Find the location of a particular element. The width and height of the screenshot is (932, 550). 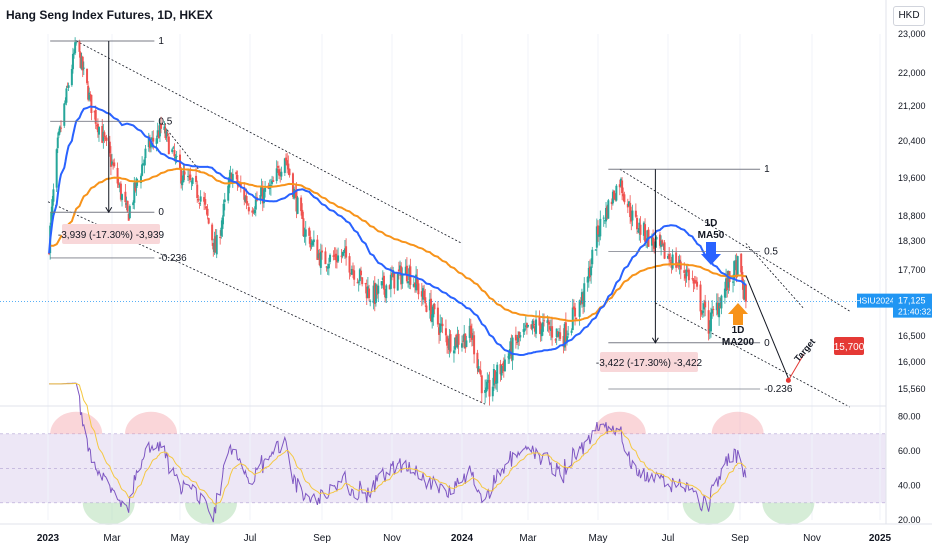

rsi-overbought-zone is located at coordinates (151, 422).